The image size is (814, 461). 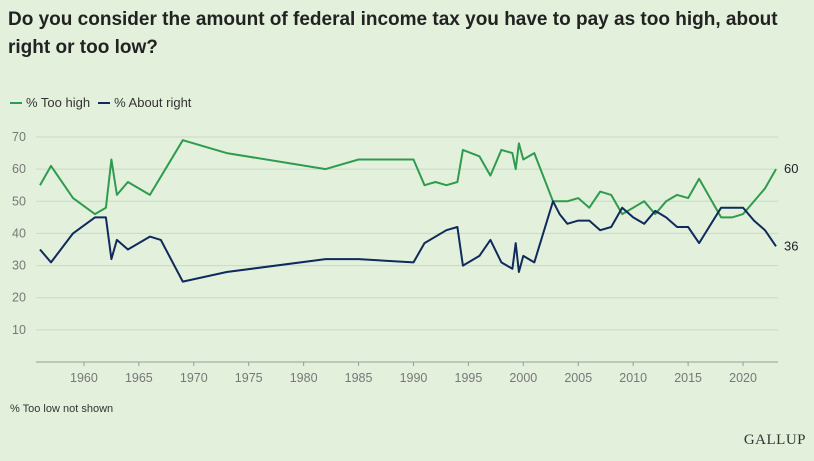 I want to click on x-tick-label-1975: 1975, so click(x=249, y=378).